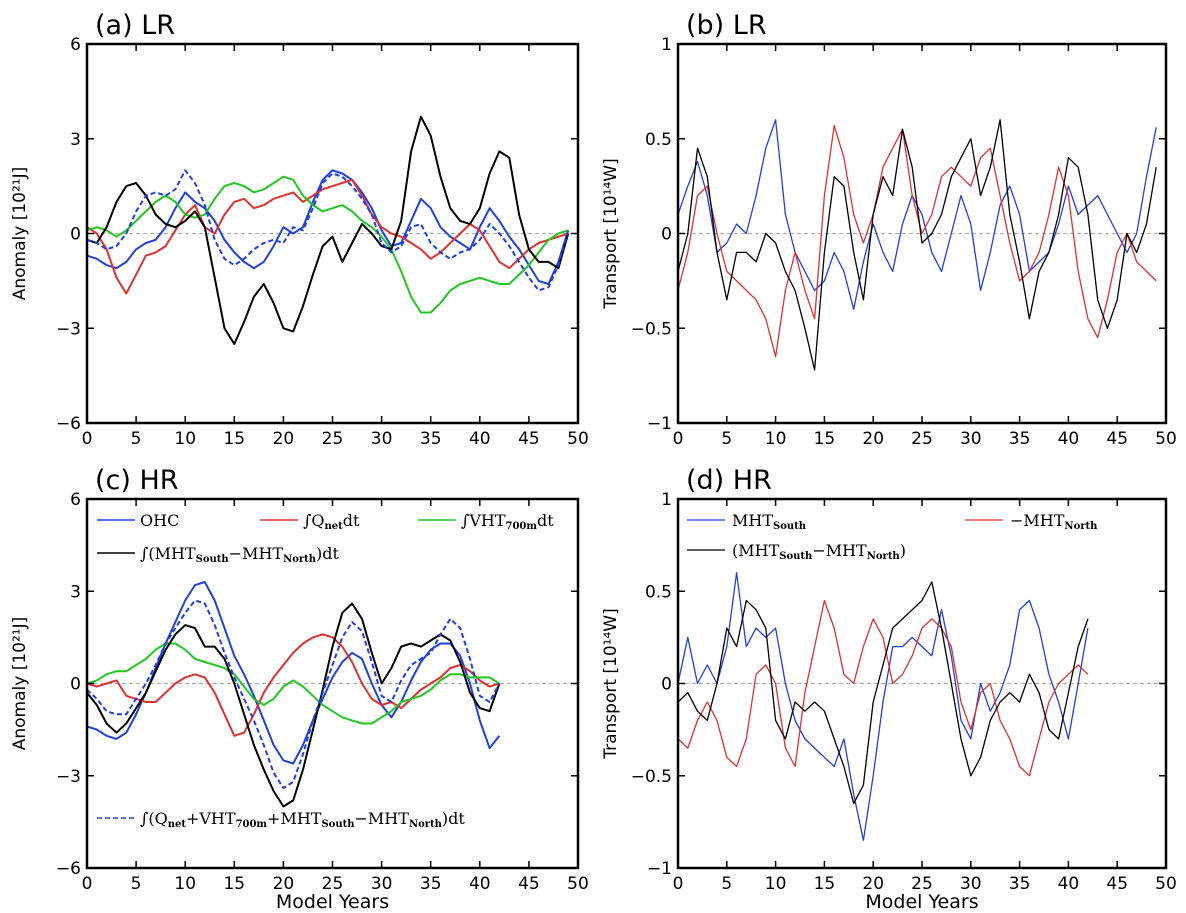 This screenshot has height=913, width=1186. Describe the element at coordinates (382, 439) in the screenshot. I see `x-tick-label-a: 30` at that location.